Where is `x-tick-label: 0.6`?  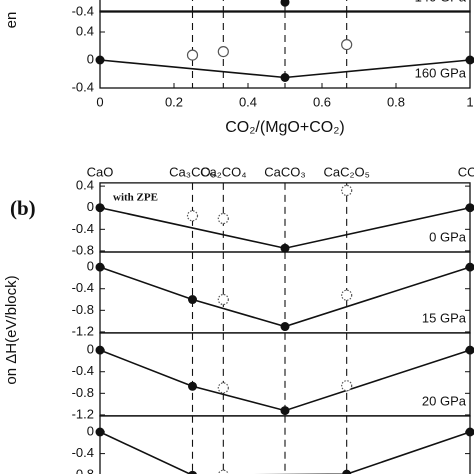
x-tick-label: 0.6 is located at coordinates (322, 101).